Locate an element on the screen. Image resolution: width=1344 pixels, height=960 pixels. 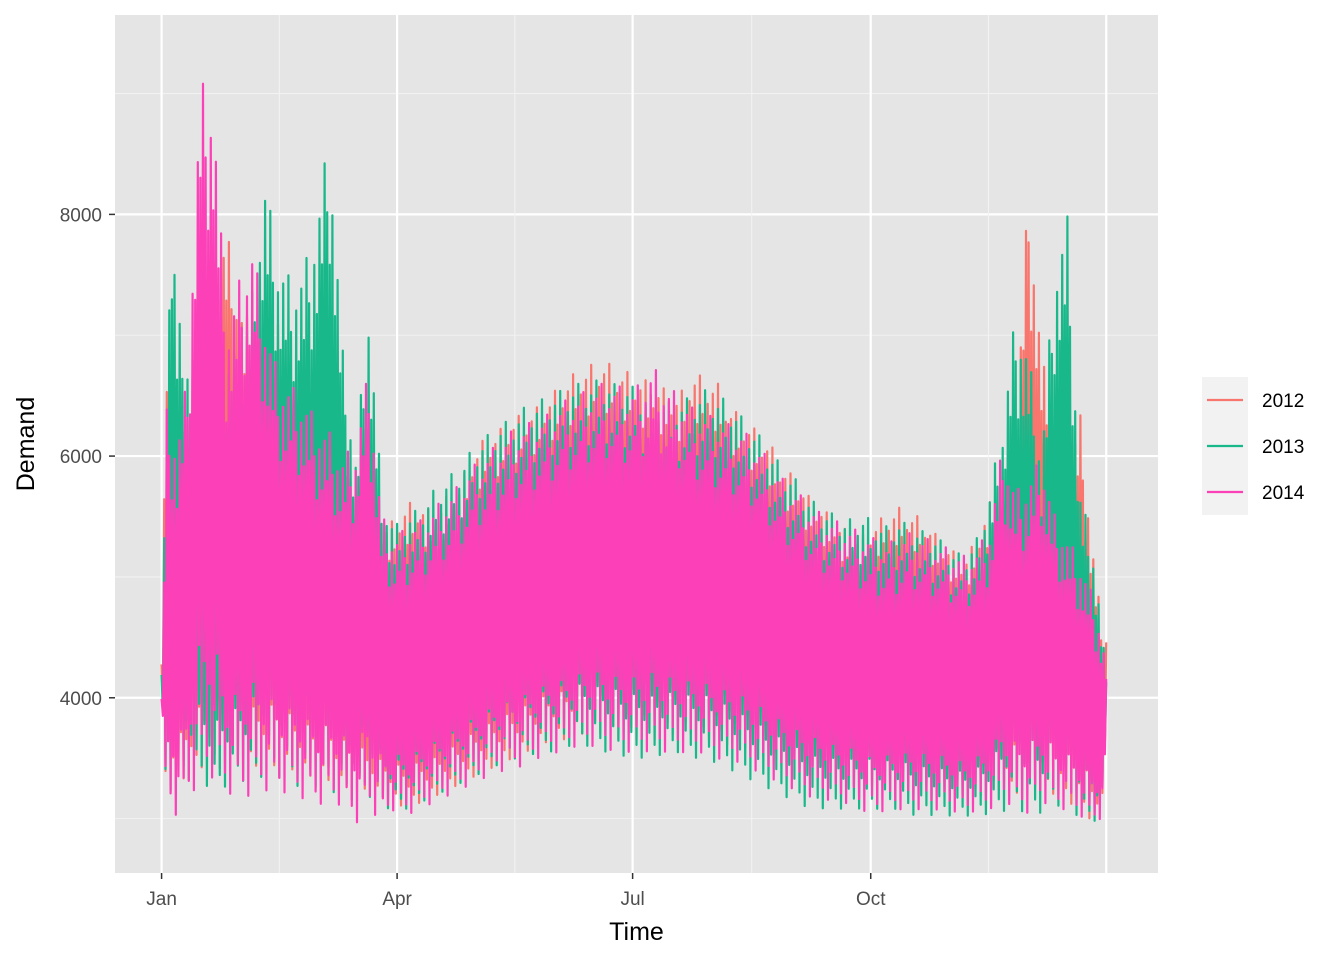
y-axis-title: Demand is located at coordinates (26, 444).